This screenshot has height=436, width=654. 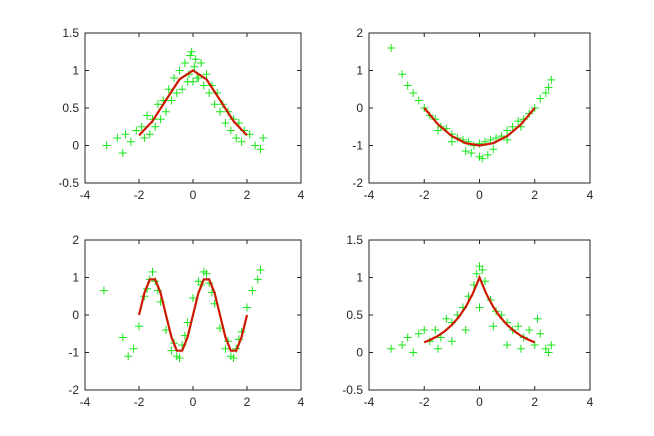 I want to click on plot-area, so click(x=193, y=108).